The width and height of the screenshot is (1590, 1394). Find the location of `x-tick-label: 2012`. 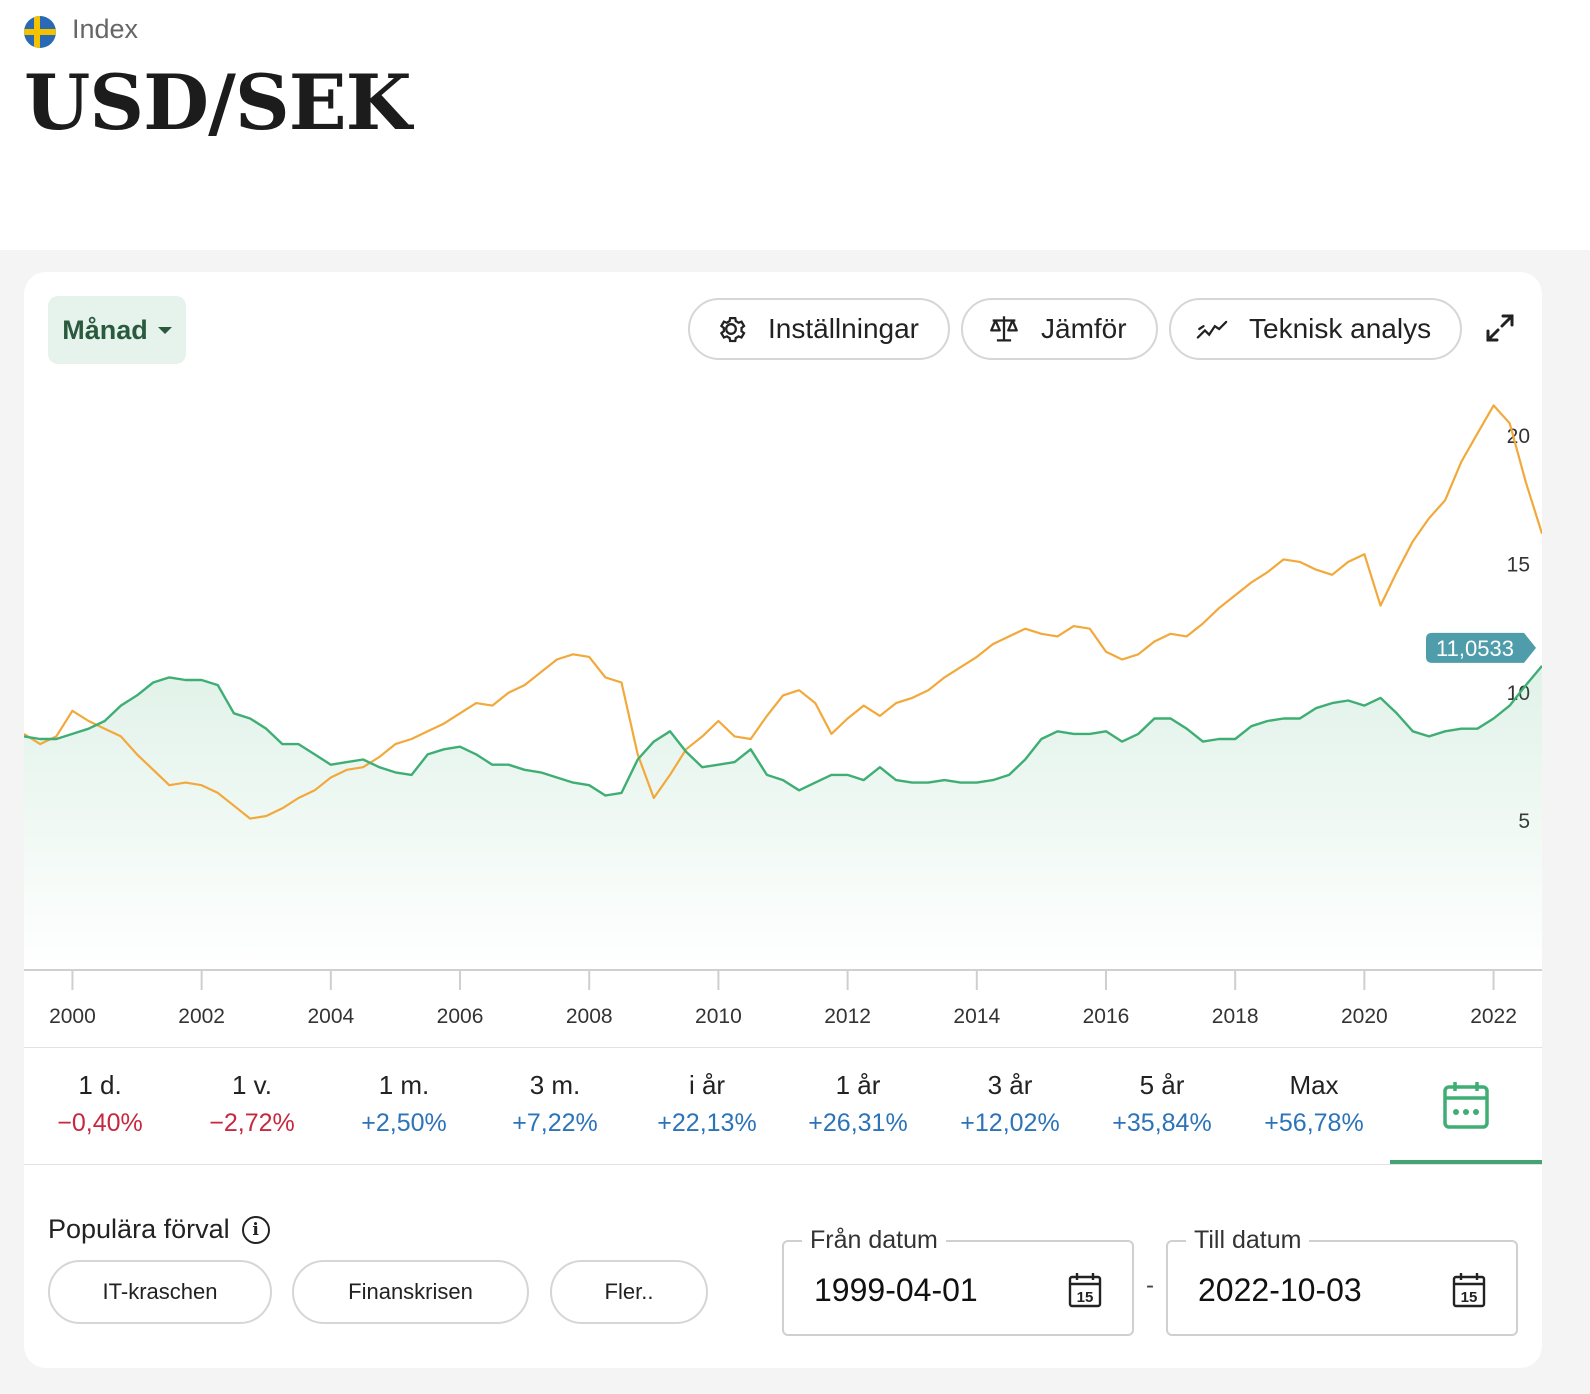

x-tick-label: 2012 is located at coordinates (847, 1016).